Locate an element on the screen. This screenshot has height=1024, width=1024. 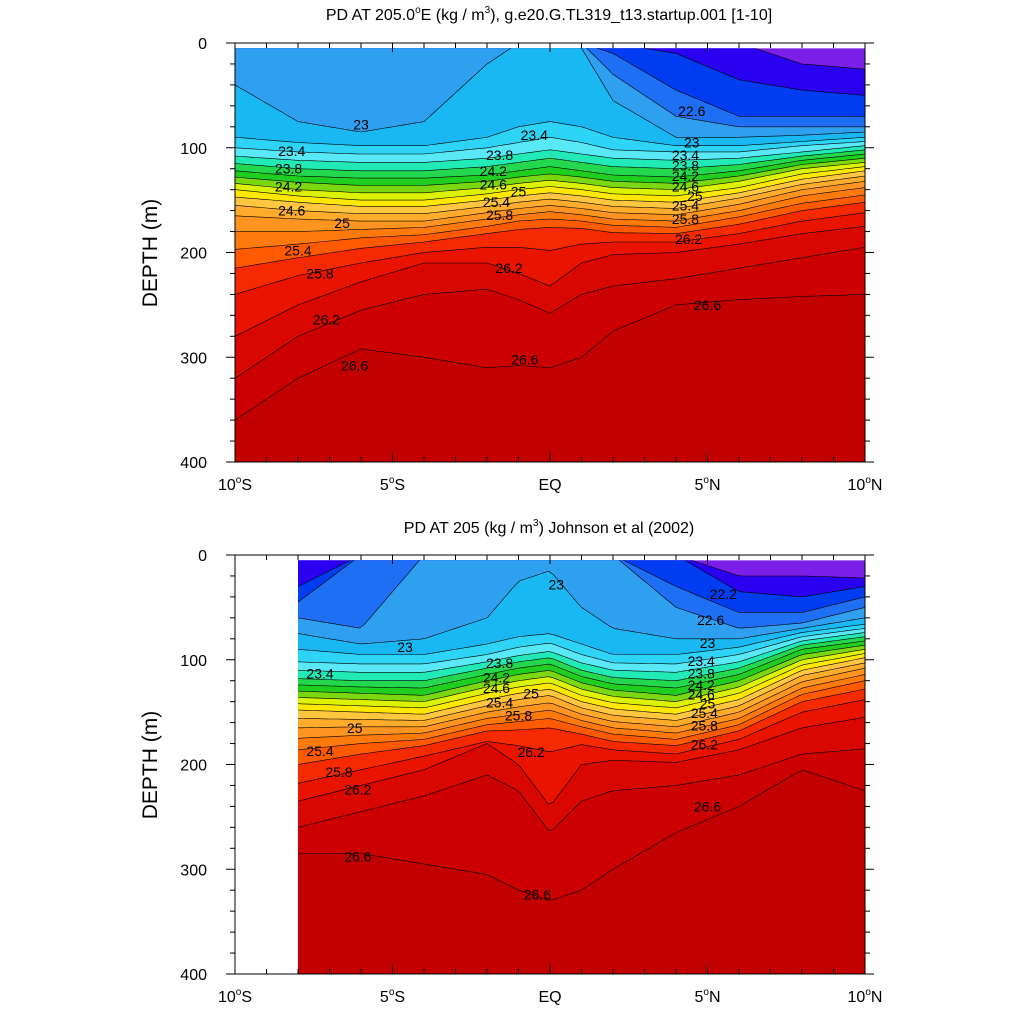
x-tick-label: 5oS is located at coordinates (392, 484).